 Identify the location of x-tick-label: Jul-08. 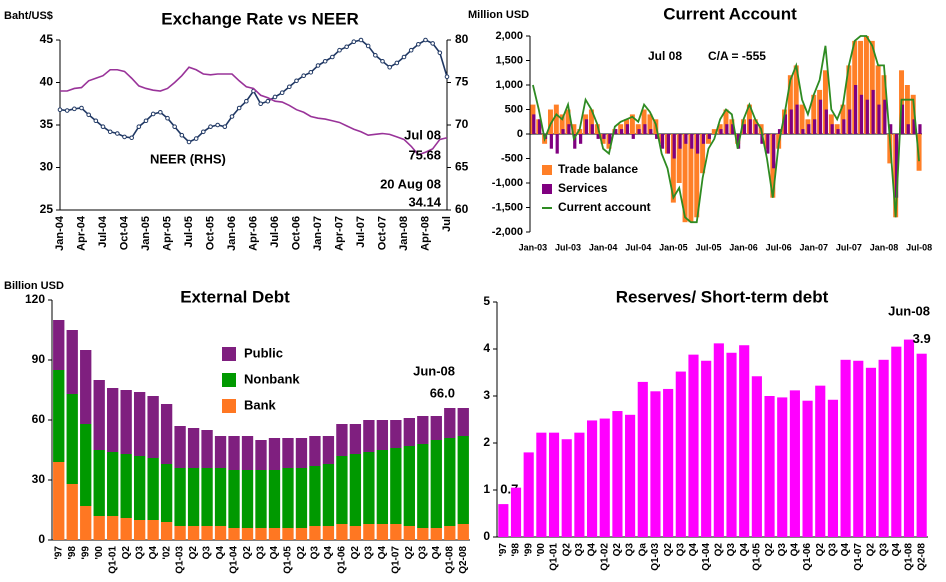
(919, 247).